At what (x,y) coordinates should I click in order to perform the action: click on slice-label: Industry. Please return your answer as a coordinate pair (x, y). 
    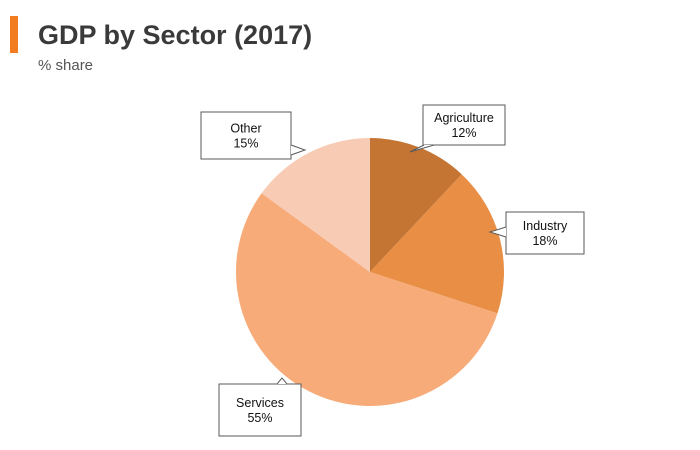
    Looking at the image, I should click on (545, 226).